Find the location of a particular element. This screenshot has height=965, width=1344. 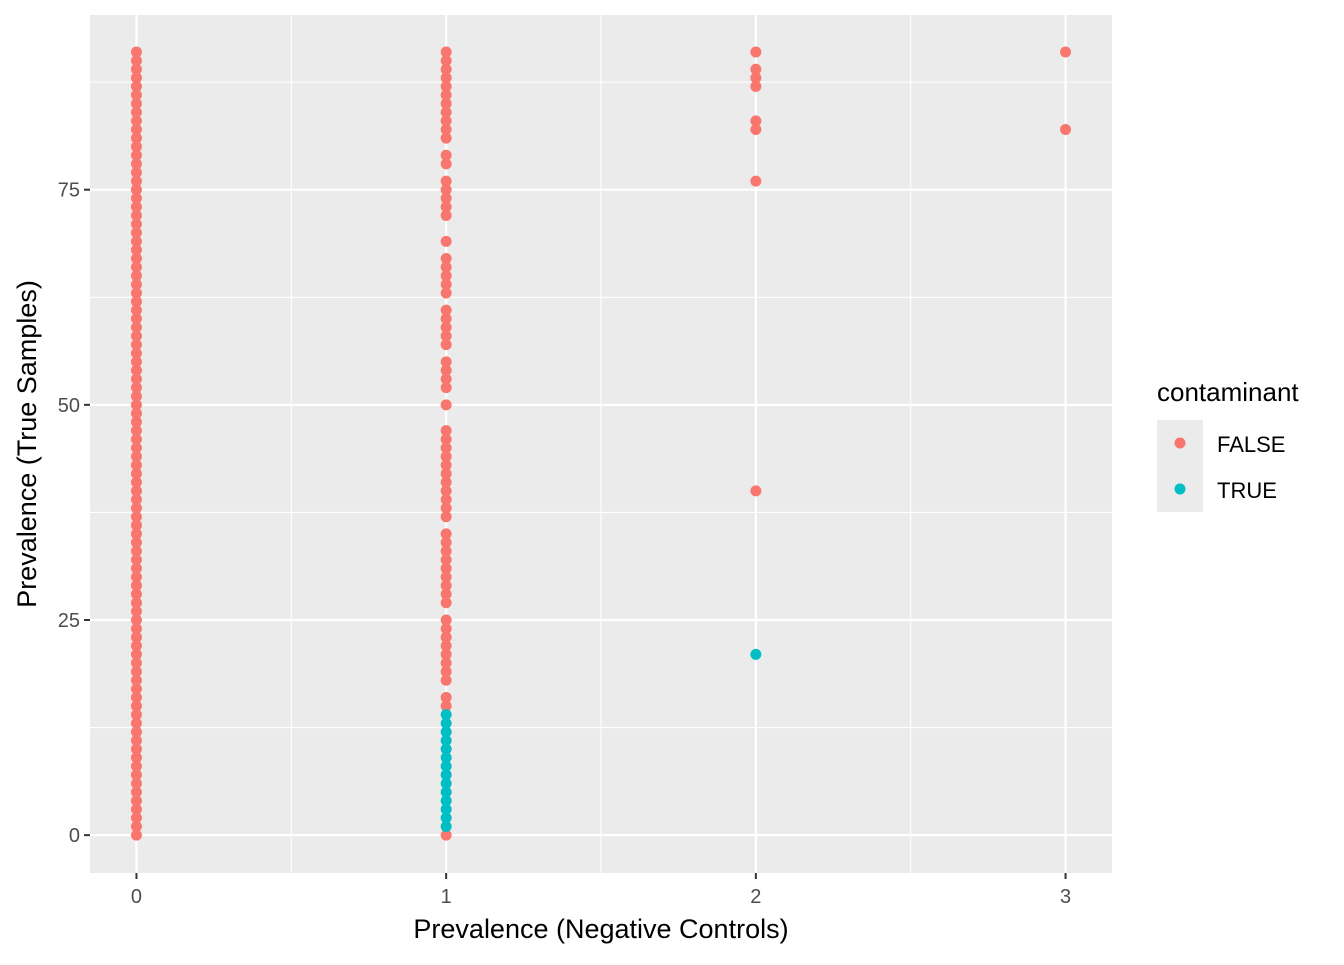

x-tick-label: 1 is located at coordinates (446, 897).